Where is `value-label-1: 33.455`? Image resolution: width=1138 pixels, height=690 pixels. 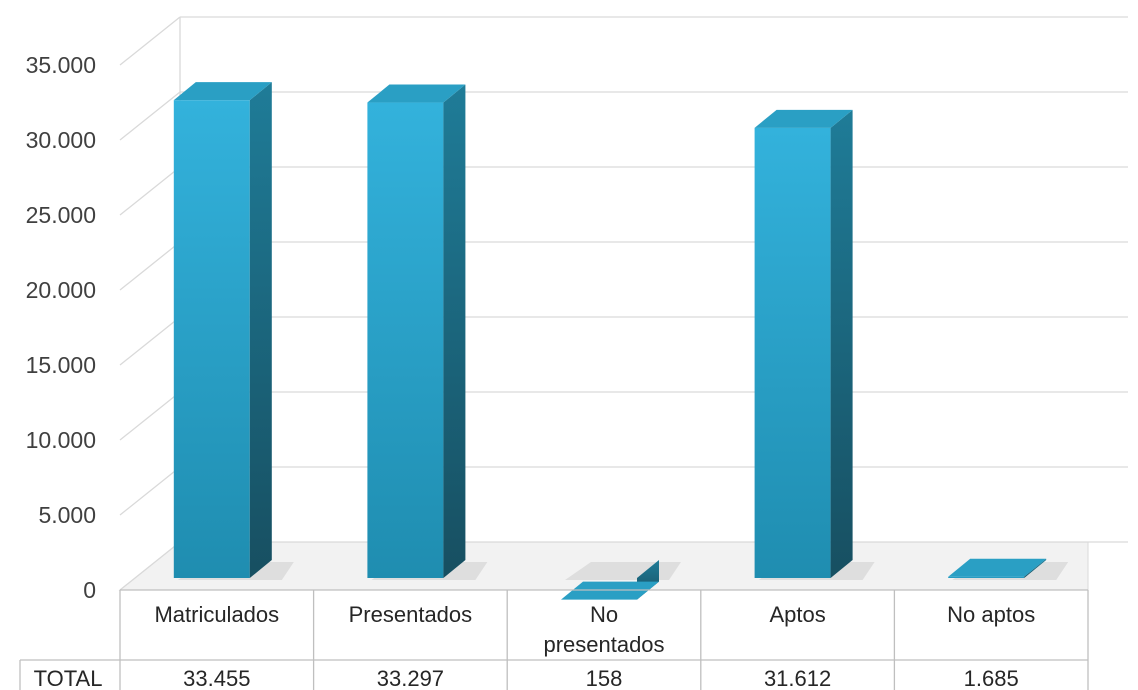
value-label-1: 33.455 is located at coordinates (216, 678).